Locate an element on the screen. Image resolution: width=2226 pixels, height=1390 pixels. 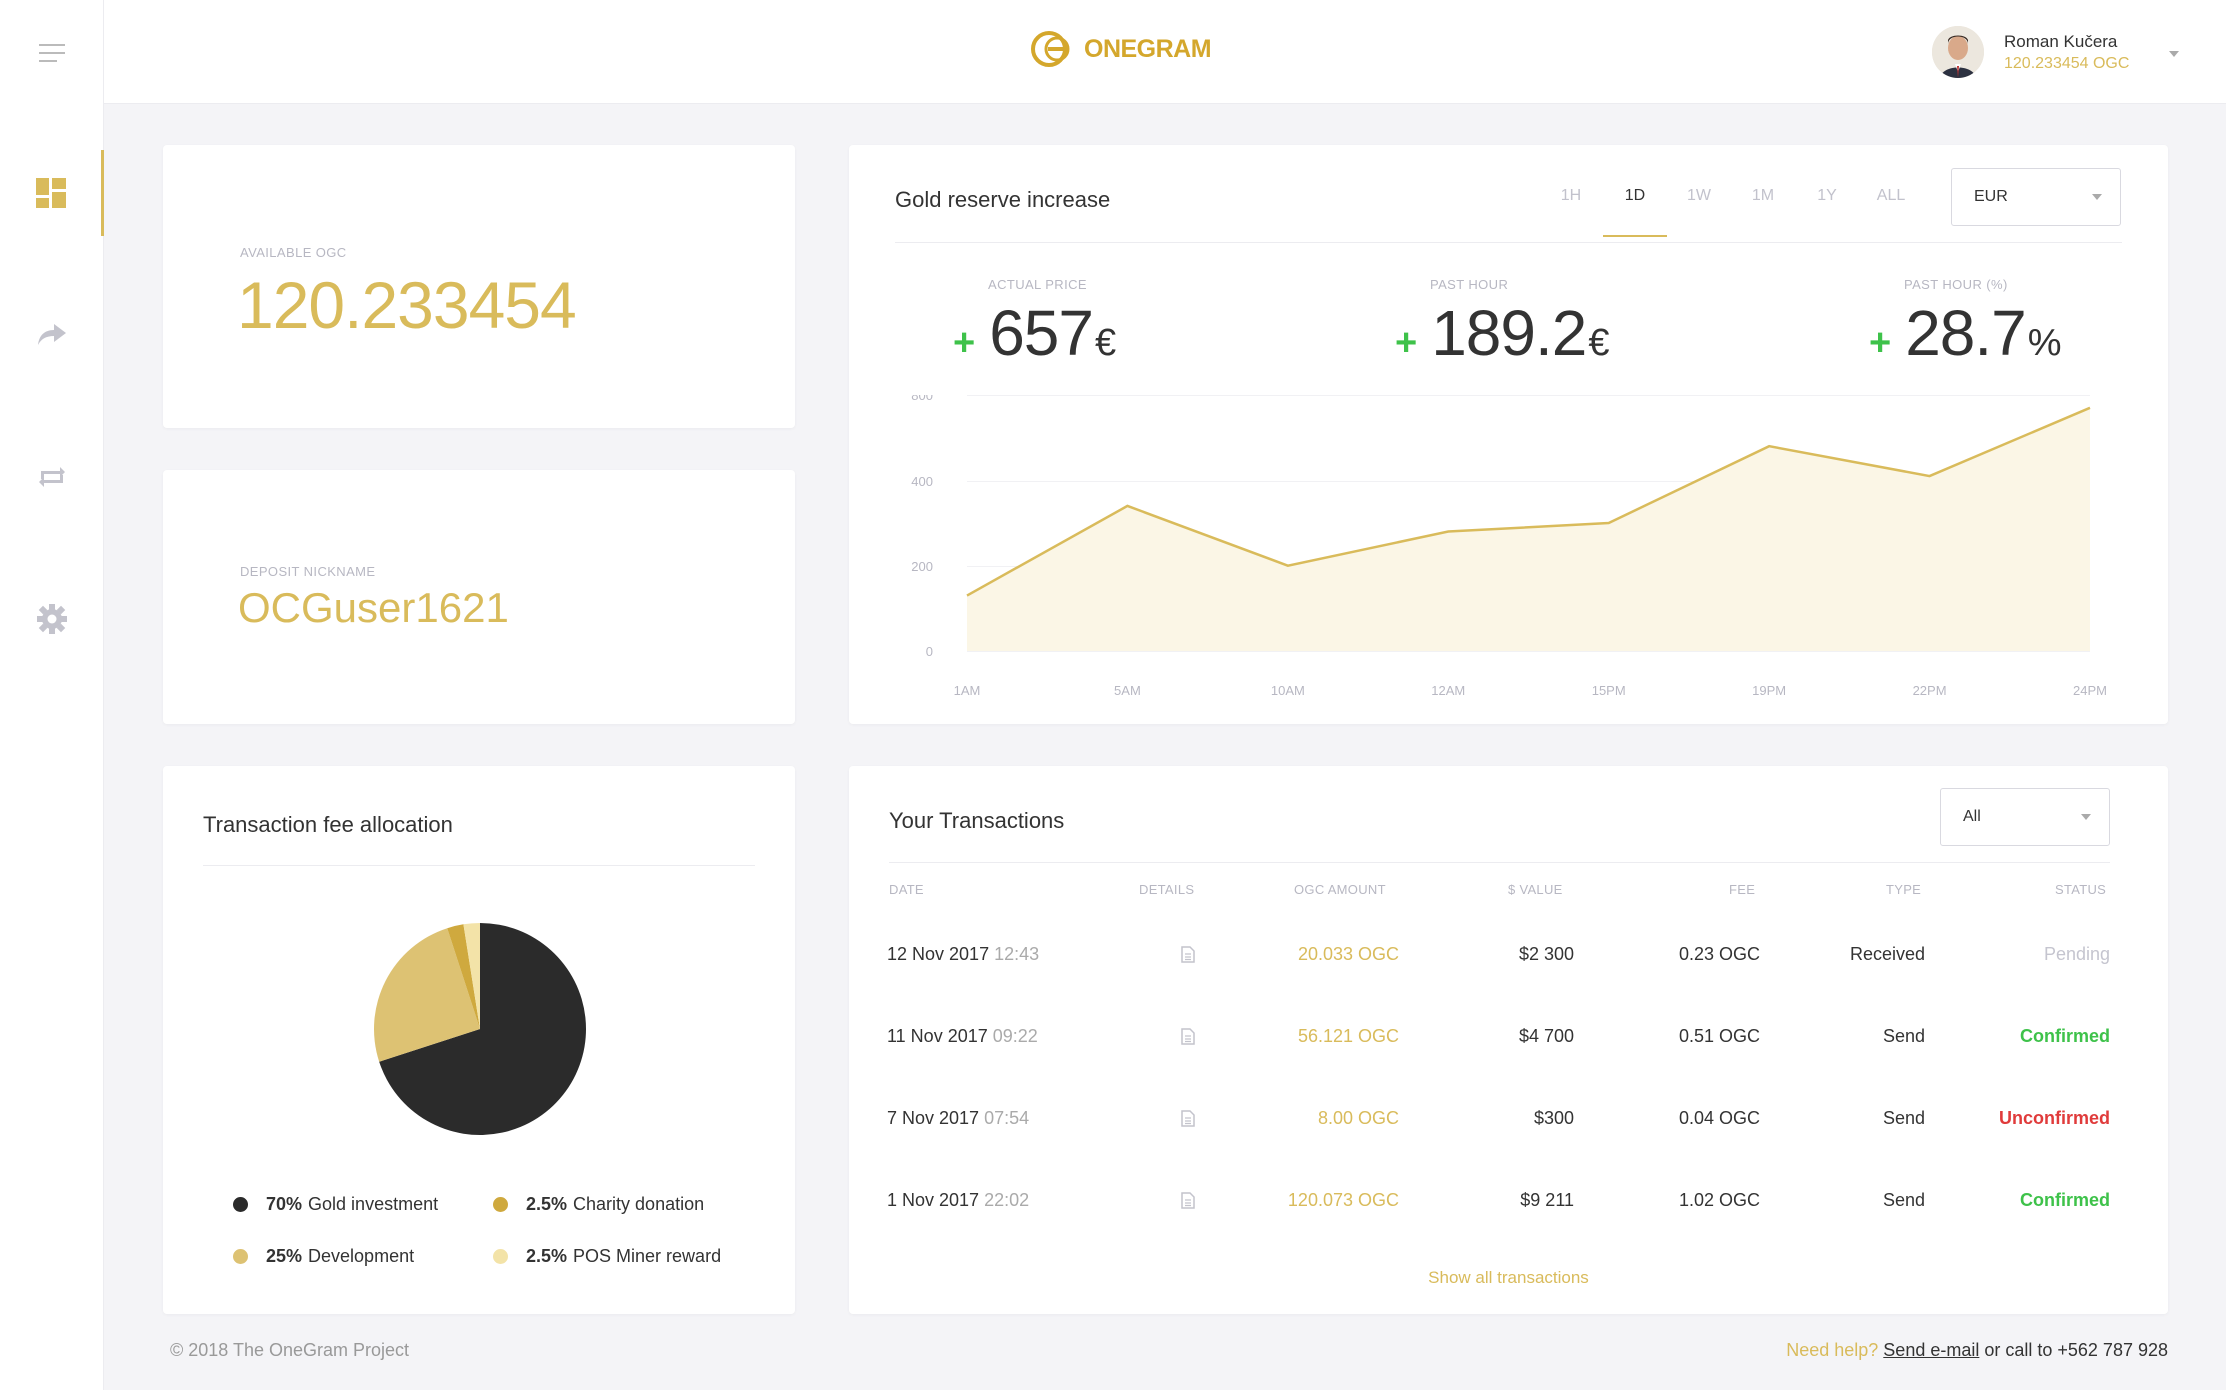
footer-copyright: © 2018 The OneGram Project is located at coordinates (290, 1350).